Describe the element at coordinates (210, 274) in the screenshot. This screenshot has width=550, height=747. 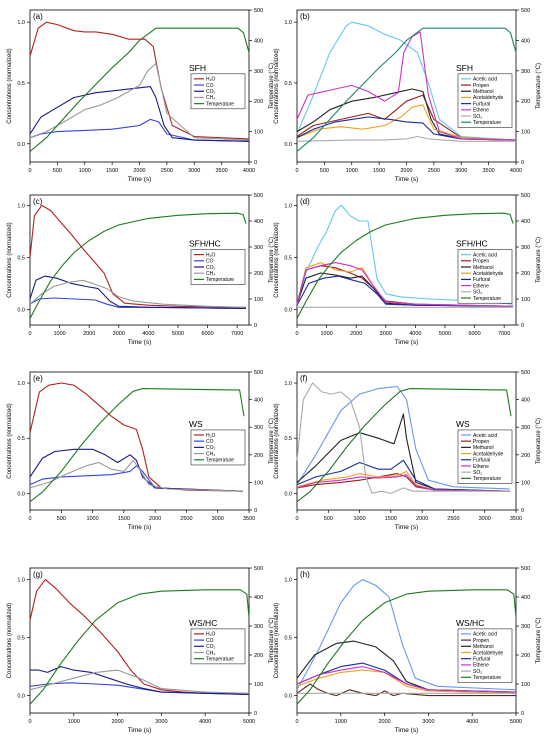
I see `legend-entry: CH₄` at that location.